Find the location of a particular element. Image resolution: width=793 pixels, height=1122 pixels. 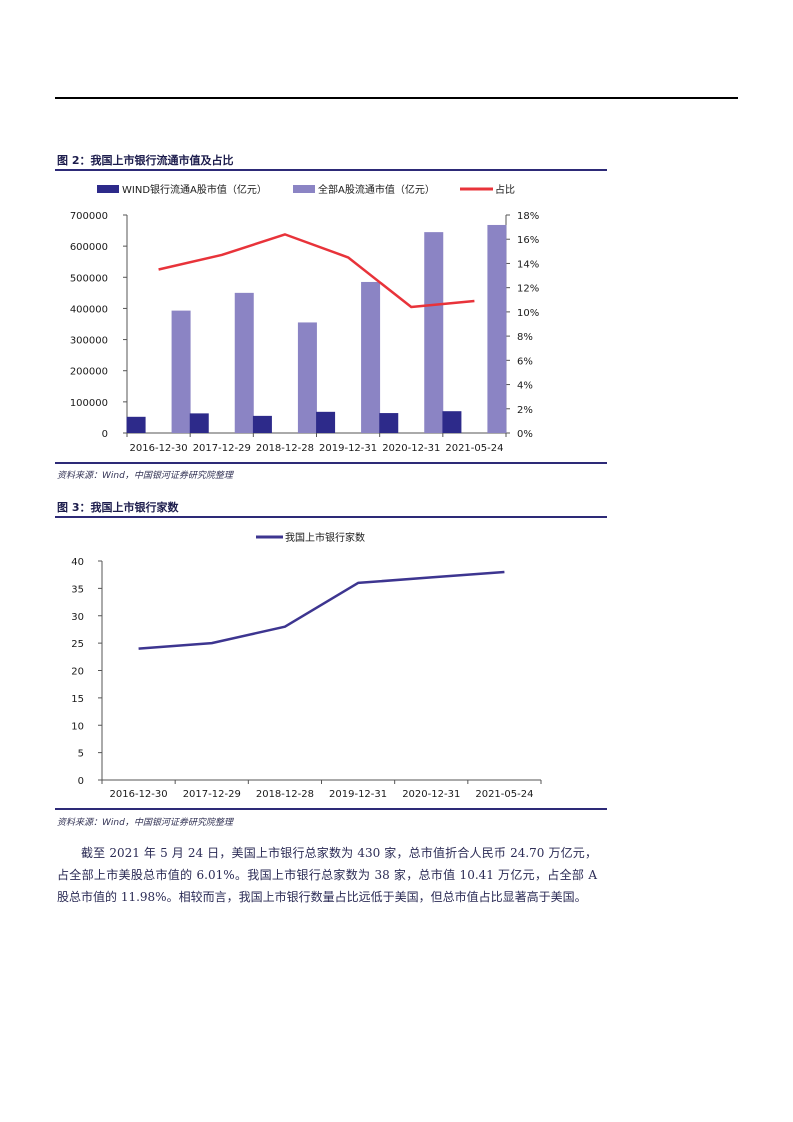

y-tick-label: 0 is located at coordinates (81, 781).